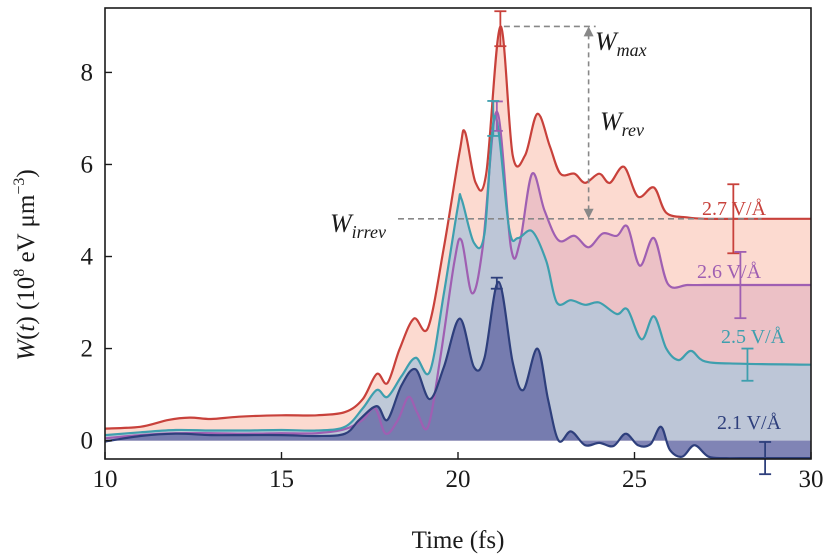 The height and width of the screenshot is (557, 829). What do you see at coordinates (753, 337) in the screenshot?
I see `series-label-2-5-v: 2.5 V/Å` at bounding box center [753, 337].